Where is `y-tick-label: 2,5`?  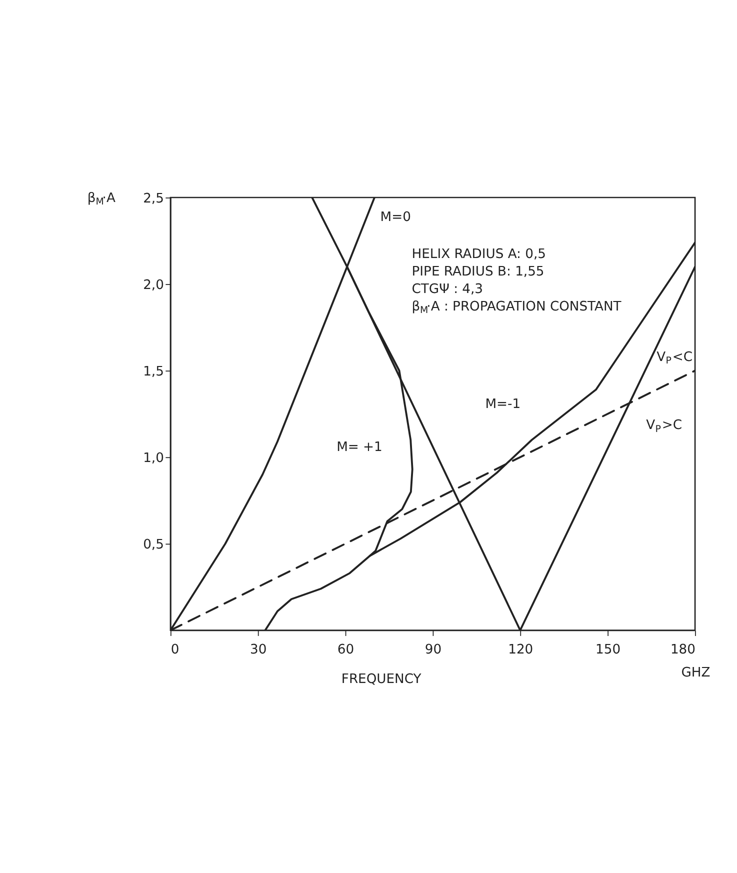
y-tick-label: 2,5 is located at coordinates (153, 198).